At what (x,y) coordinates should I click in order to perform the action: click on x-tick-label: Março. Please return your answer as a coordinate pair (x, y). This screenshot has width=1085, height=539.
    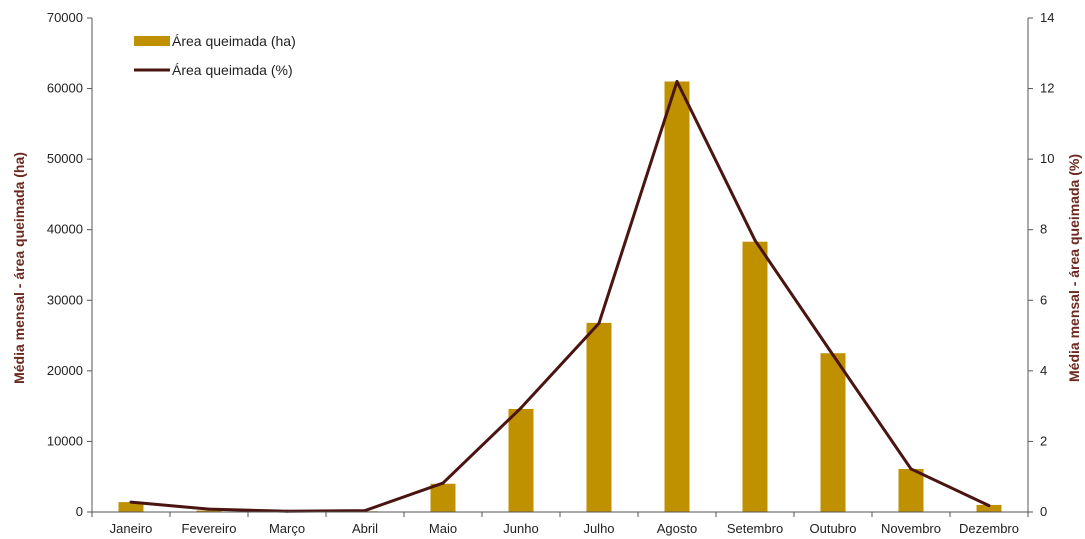
    Looking at the image, I should click on (287, 528).